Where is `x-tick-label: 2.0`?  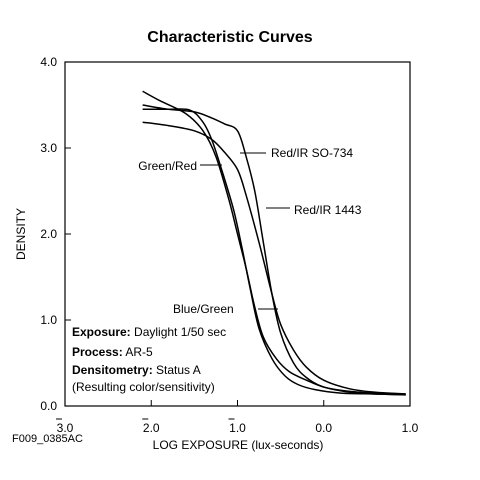
x-tick-label: 2.0 is located at coordinates (151, 428).